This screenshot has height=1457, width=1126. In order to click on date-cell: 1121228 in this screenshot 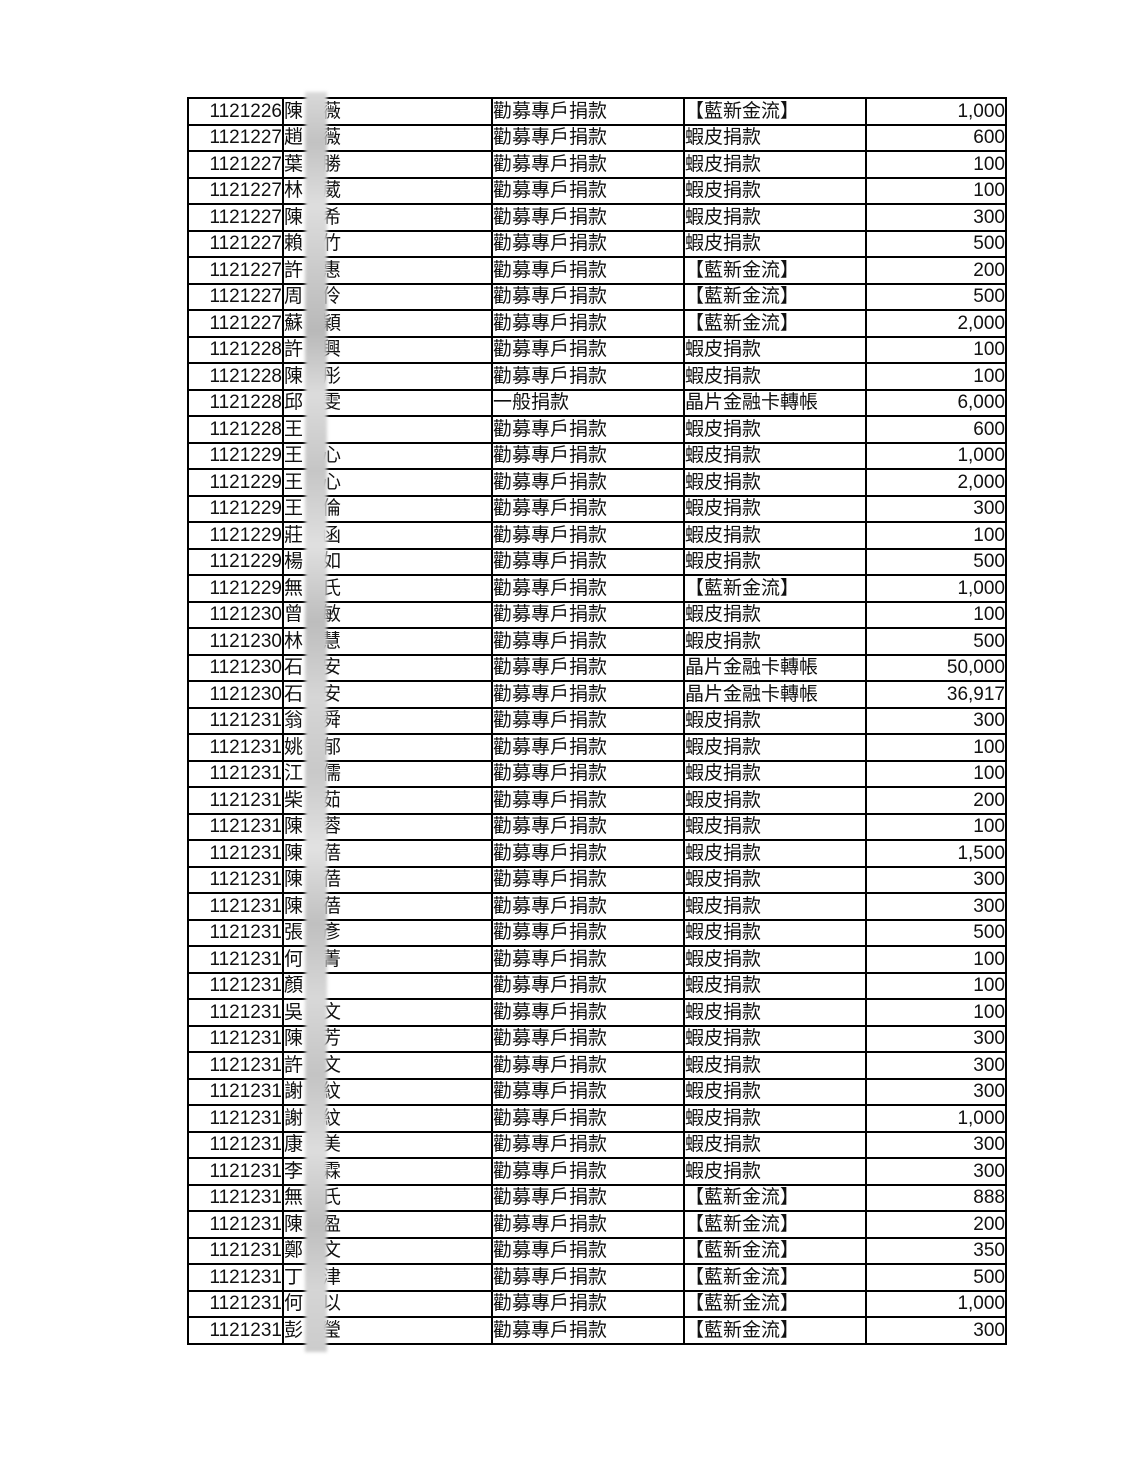, I will do `click(235, 429)`.